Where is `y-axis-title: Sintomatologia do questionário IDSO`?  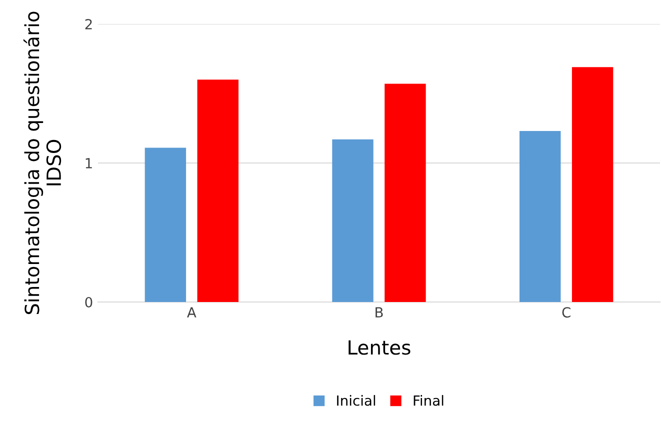
y-axis-title: Sintomatologia do questionário IDSO is located at coordinates (42, 163).